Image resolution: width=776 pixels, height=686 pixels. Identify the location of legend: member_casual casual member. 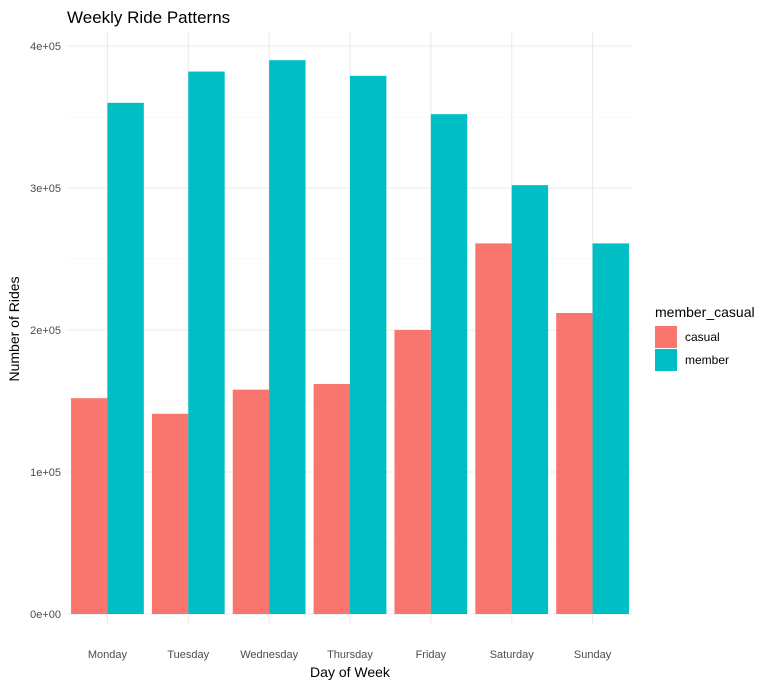
(705, 337).